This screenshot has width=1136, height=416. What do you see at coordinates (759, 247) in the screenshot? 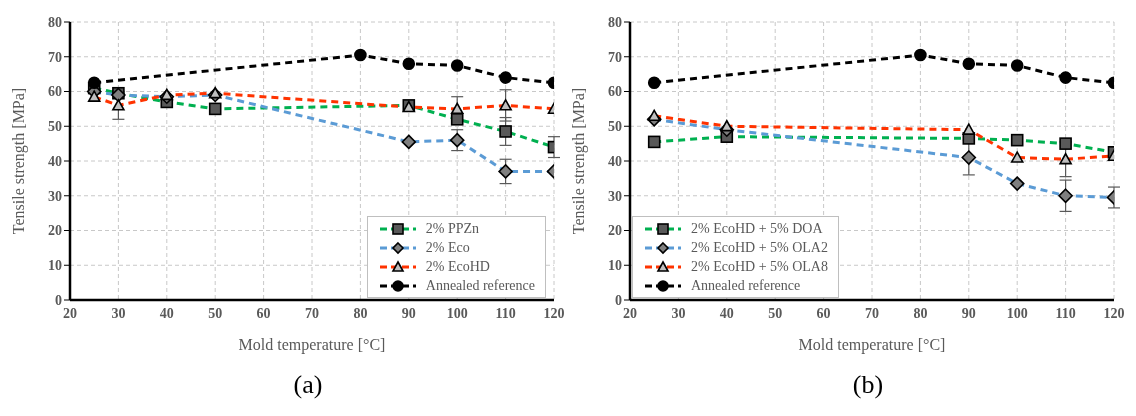
I see `legend-label: 2% EcoHD + 5% OLA2` at bounding box center [759, 247].